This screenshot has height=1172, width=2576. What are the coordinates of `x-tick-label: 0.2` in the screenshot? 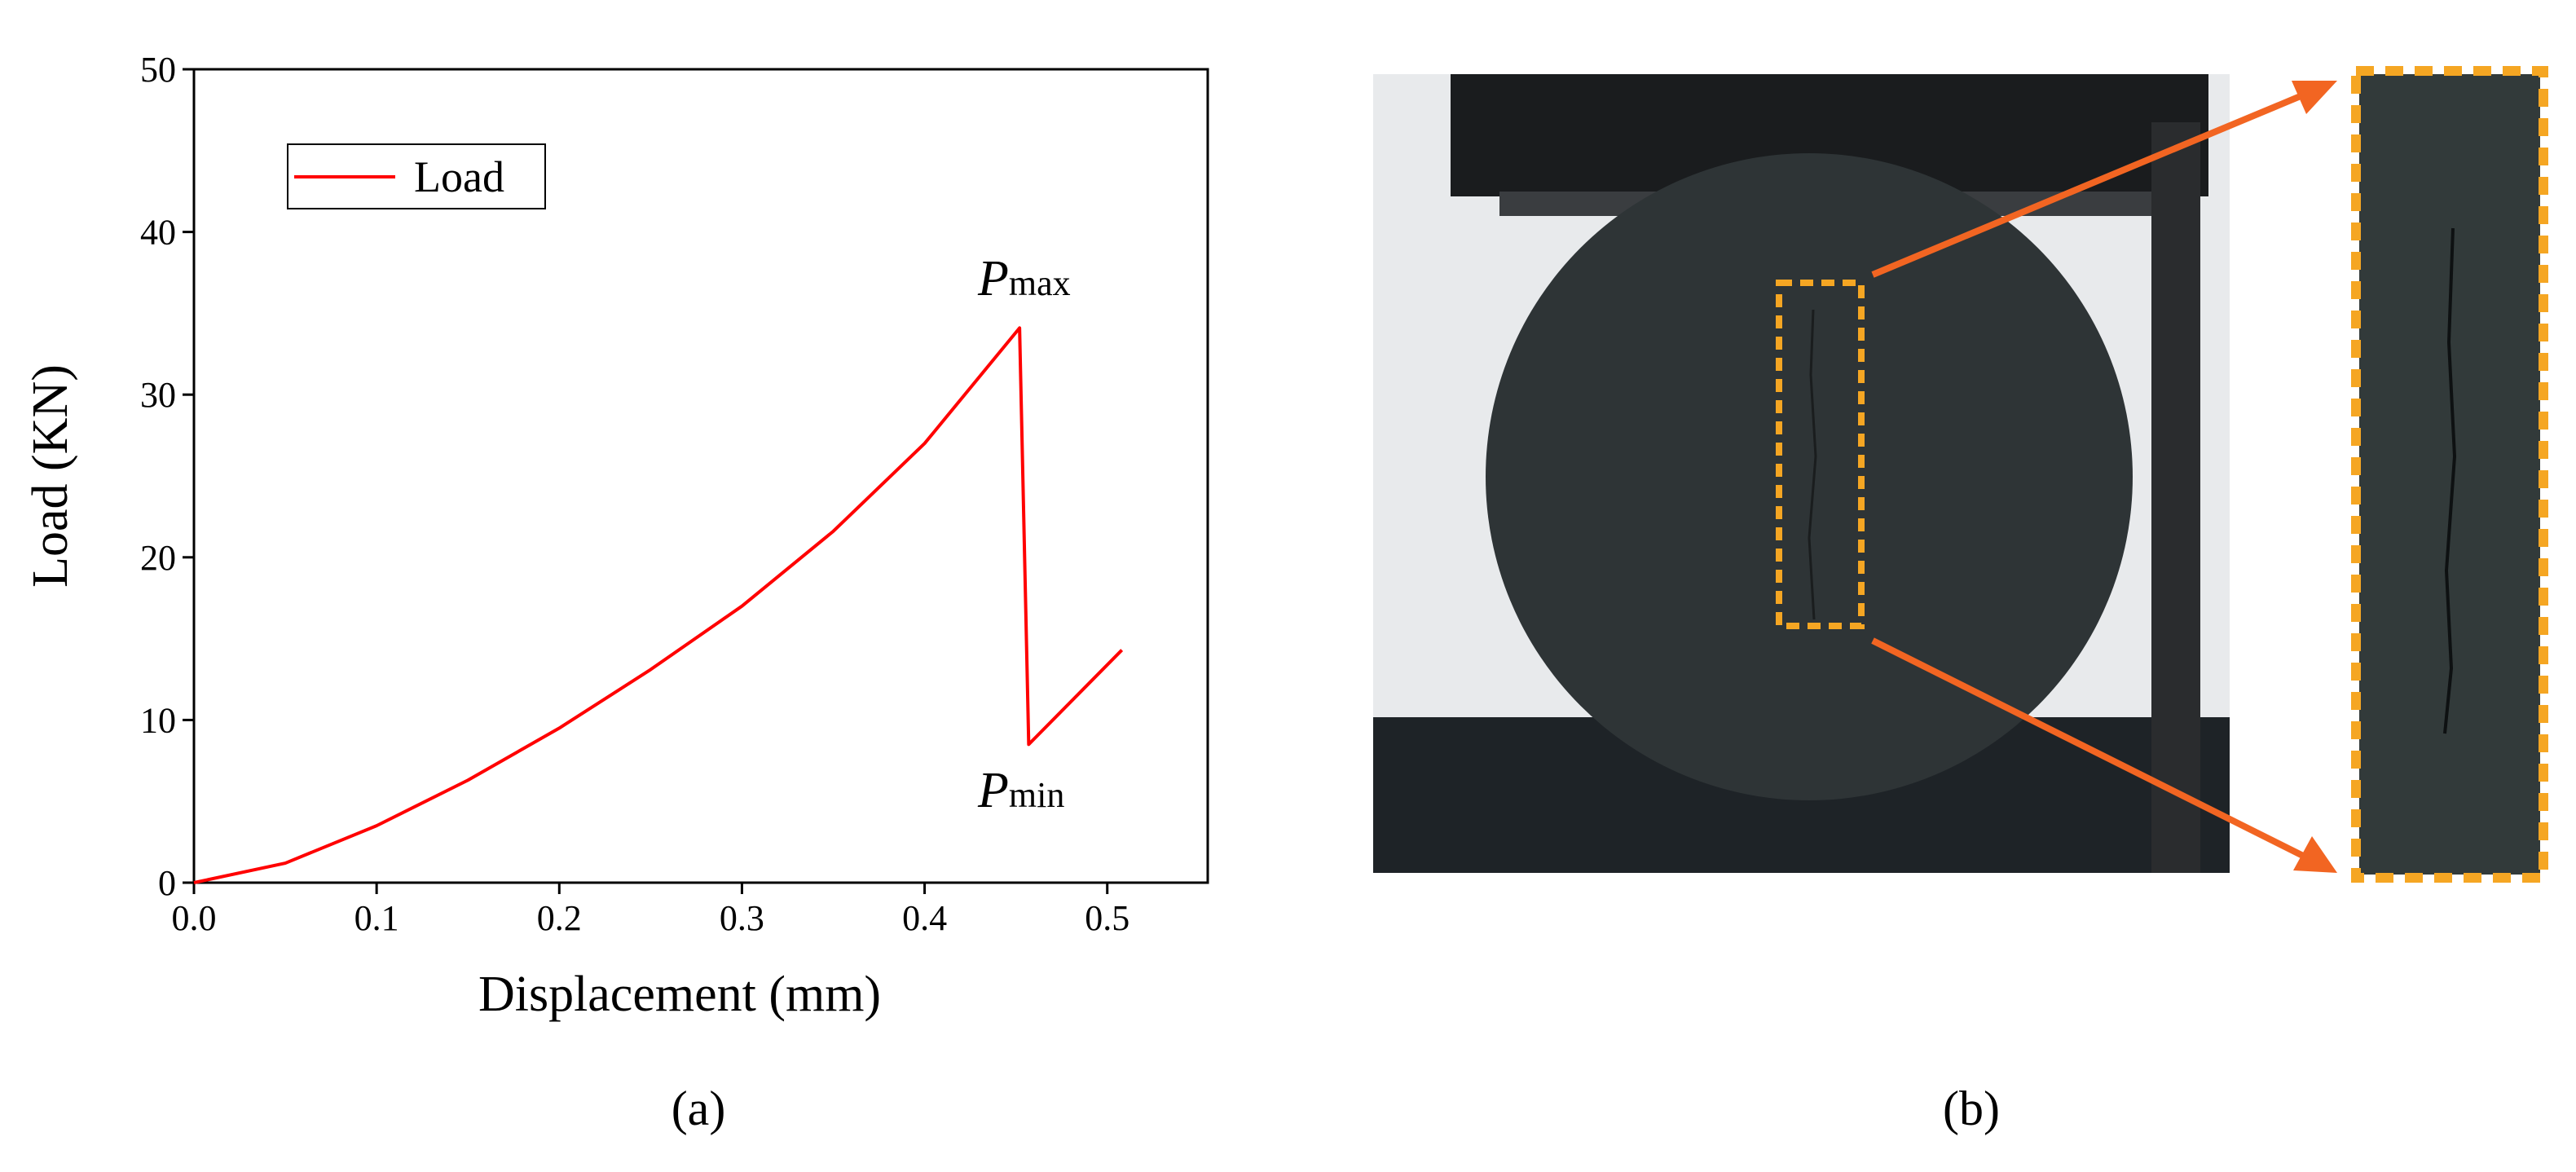 It's located at (559, 918).